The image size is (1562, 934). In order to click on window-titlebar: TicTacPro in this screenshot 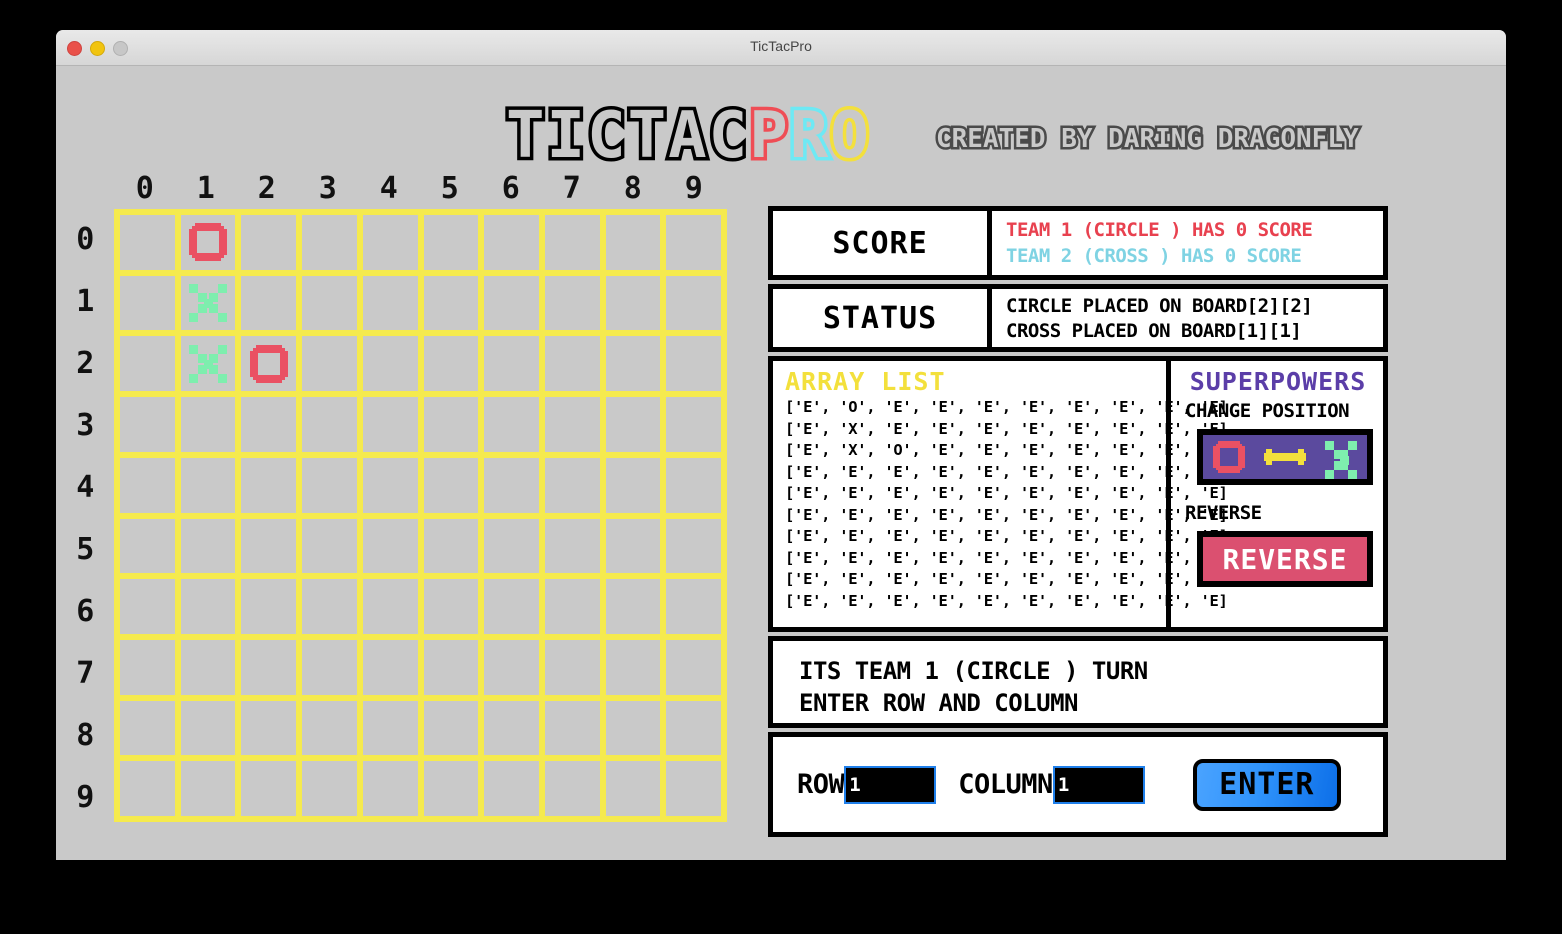, I will do `click(781, 48)`.